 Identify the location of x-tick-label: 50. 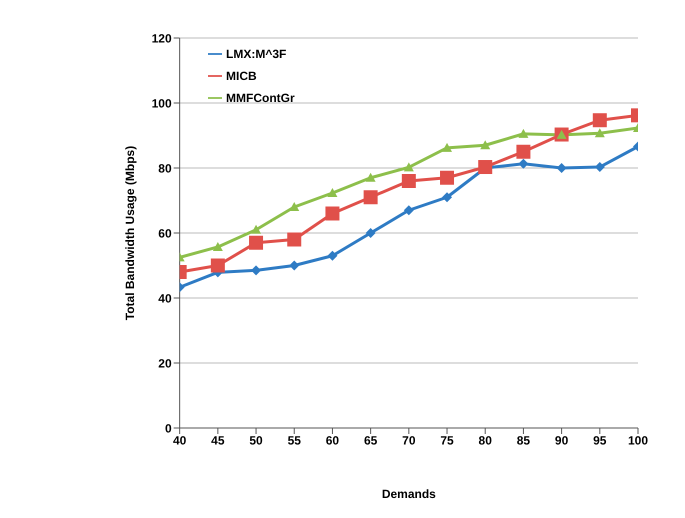
(256, 441).